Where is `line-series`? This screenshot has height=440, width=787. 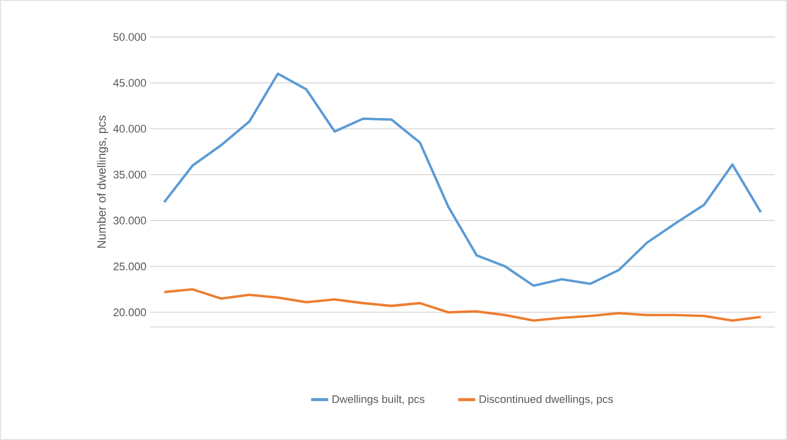
line-series is located at coordinates (462, 305).